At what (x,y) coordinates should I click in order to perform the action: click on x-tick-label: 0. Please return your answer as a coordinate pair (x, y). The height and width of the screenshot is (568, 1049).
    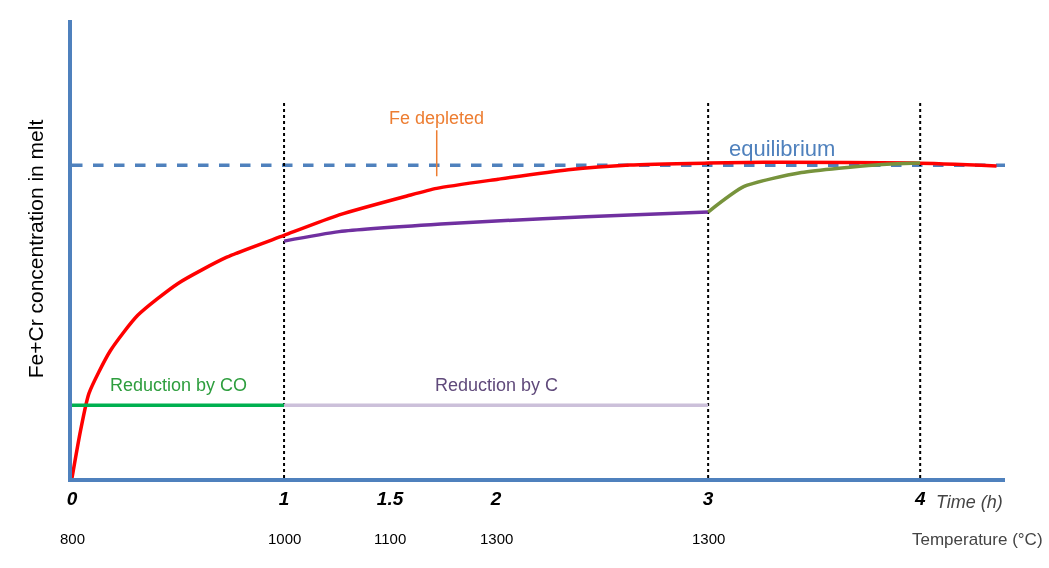
    Looking at the image, I should click on (72, 498).